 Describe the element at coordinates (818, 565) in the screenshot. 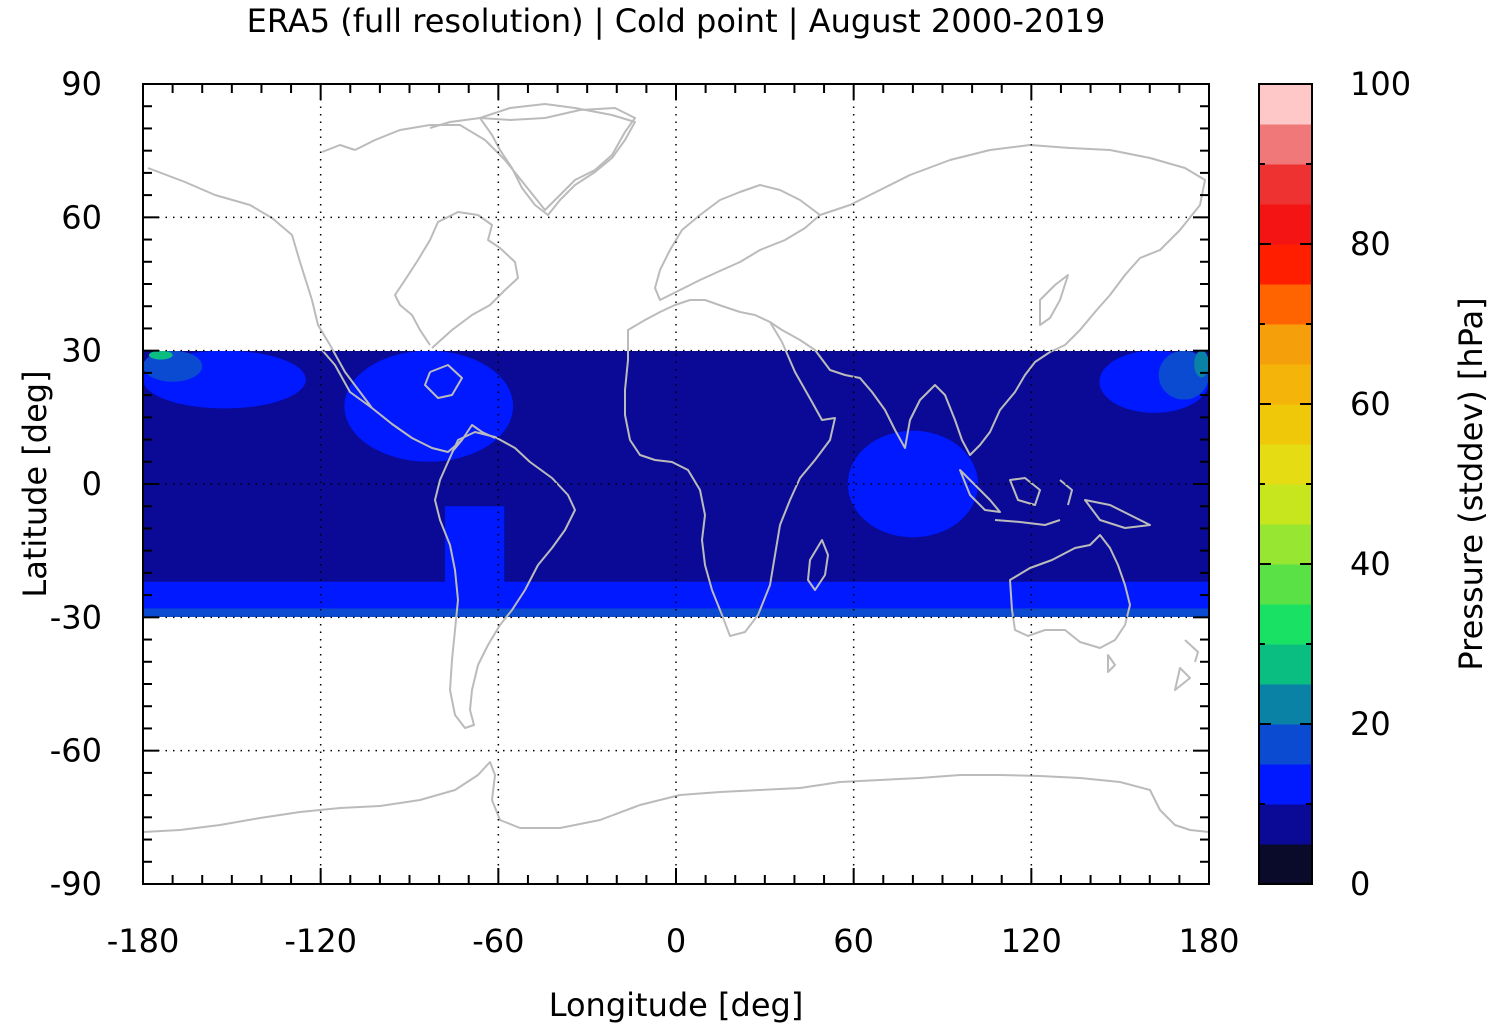

I see `coastline-madagascar` at that location.